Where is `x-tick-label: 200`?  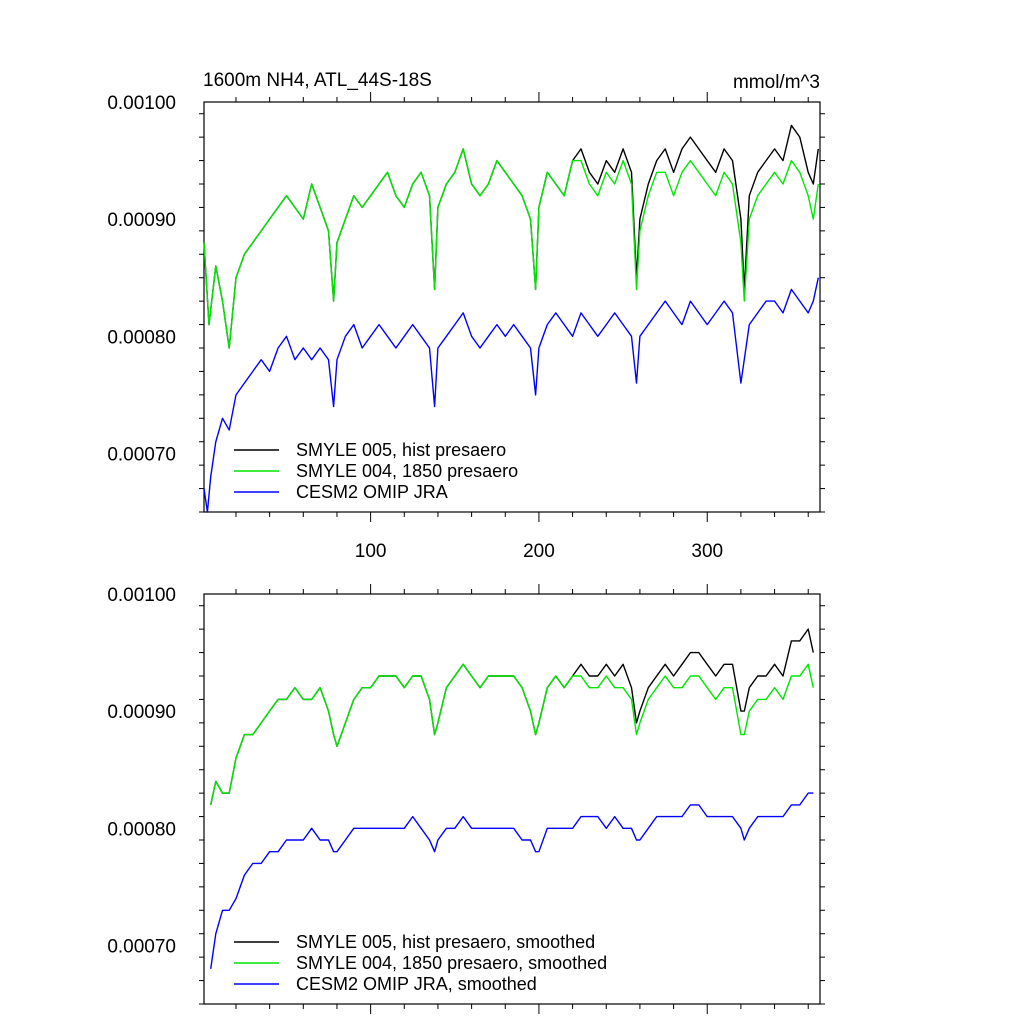
x-tick-label: 200 is located at coordinates (539, 551).